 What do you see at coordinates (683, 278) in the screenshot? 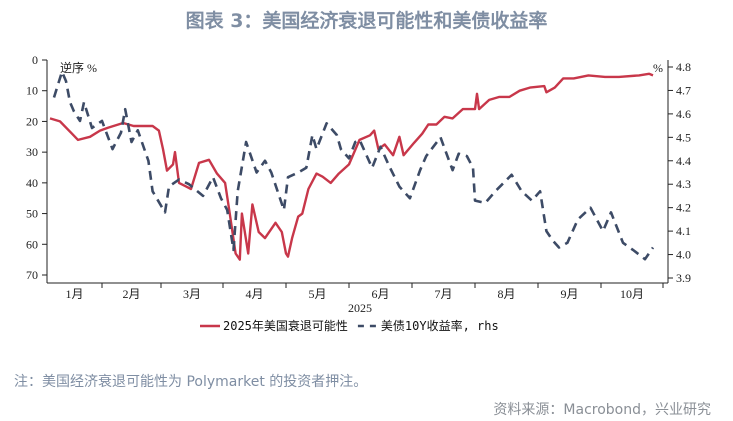
I see `right-tick-label: 3.9` at bounding box center [683, 278].